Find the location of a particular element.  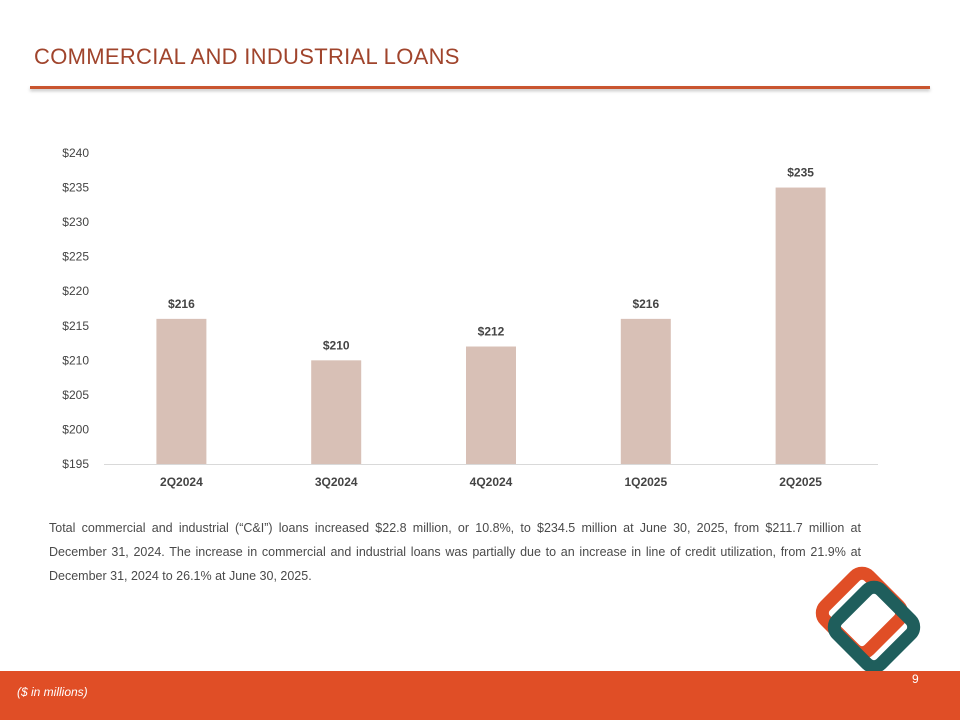

y-tick-label: $200 is located at coordinates (75, 429).